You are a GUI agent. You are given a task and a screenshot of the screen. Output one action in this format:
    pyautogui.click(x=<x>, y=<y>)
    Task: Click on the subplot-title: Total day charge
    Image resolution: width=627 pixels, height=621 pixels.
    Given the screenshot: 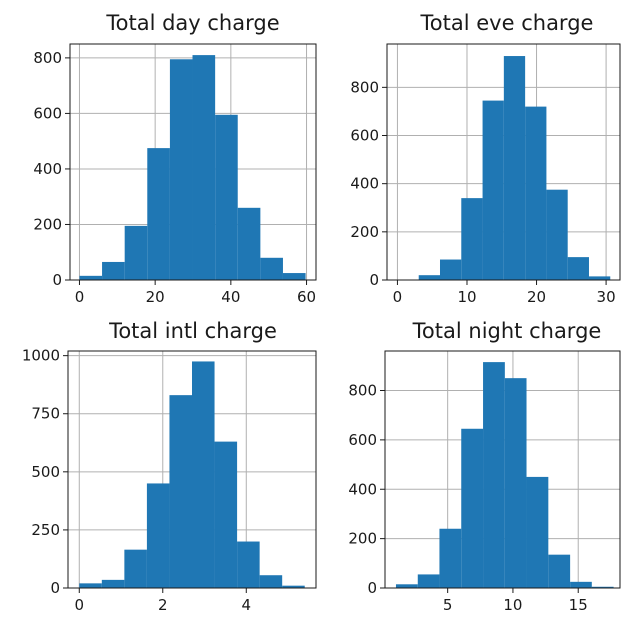 What is the action you would take?
    pyautogui.click(x=192, y=23)
    